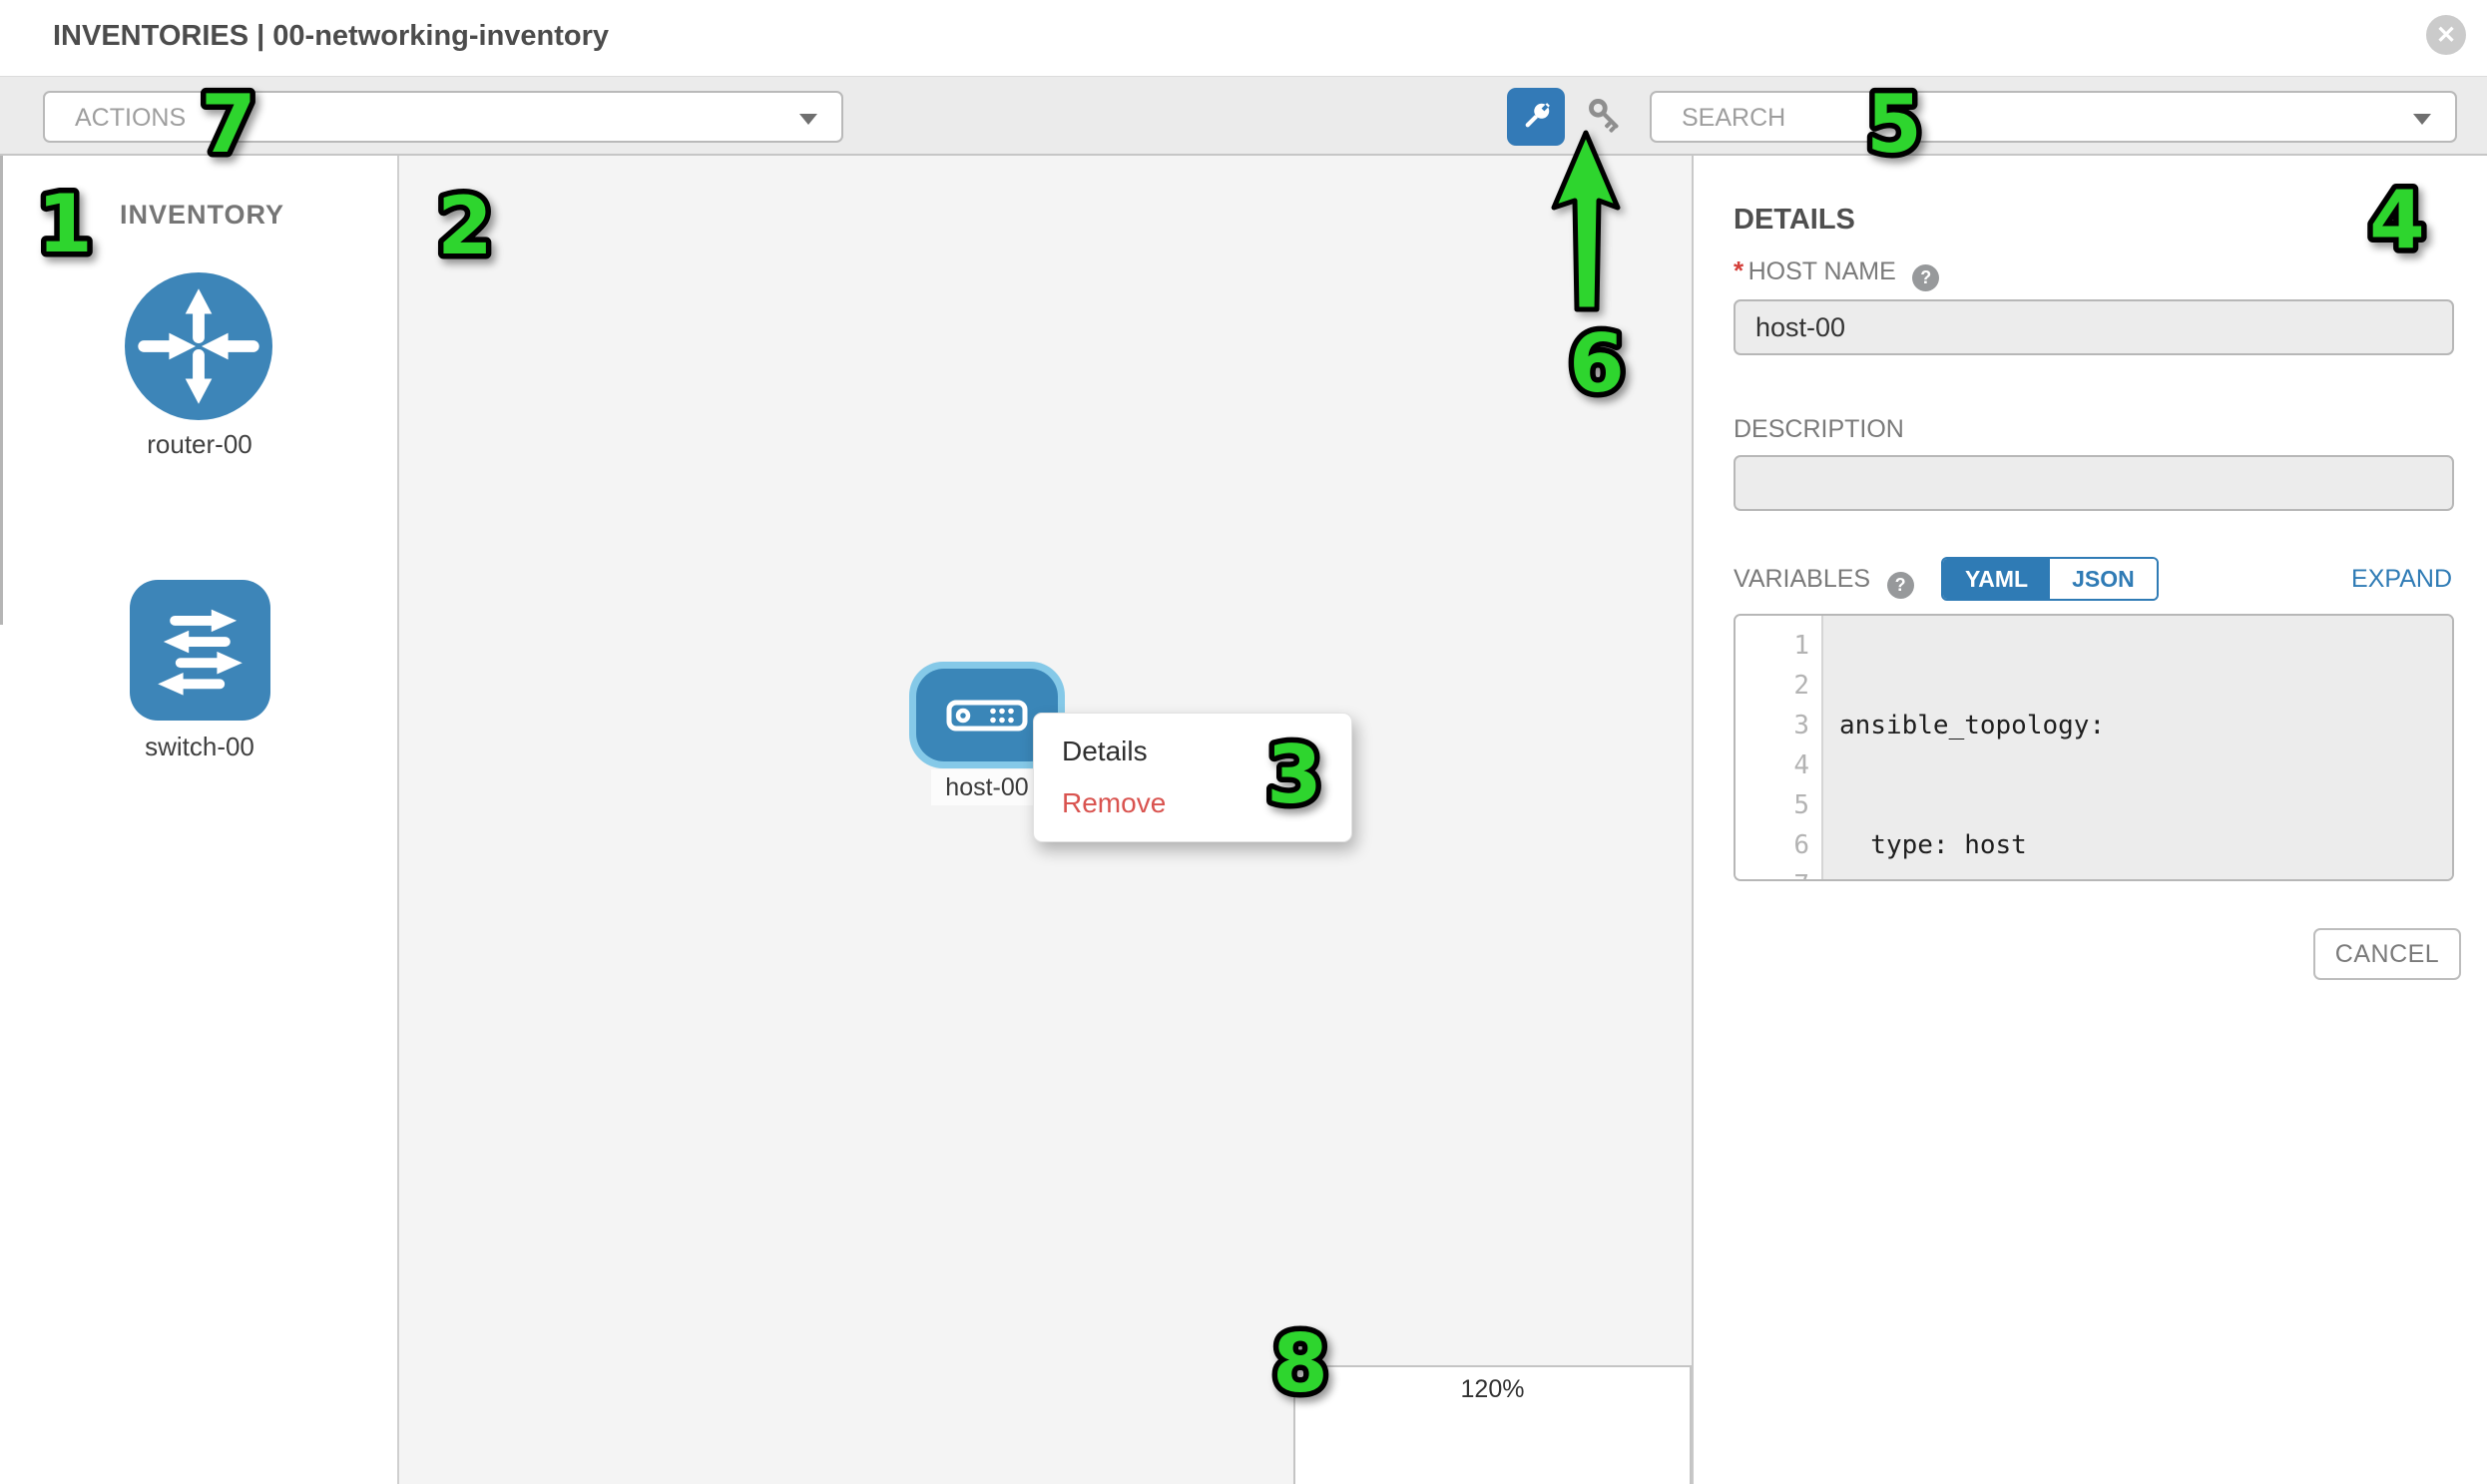 Image resolution: width=2487 pixels, height=1484 pixels. What do you see at coordinates (202, 215) in the screenshot?
I see `inventory-panel-title: INVENTORY` at bounding box center [202, 215].